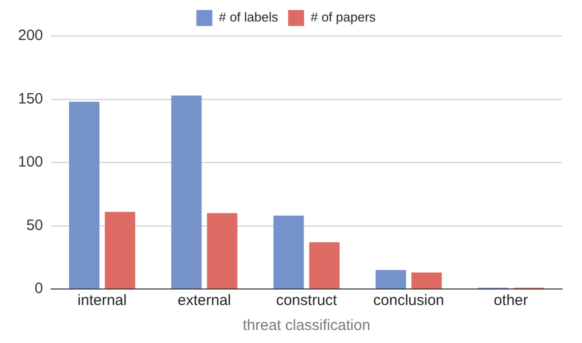 The image size is (582, 343). I want to click on legend-label: # of labels, so click(248, 17).